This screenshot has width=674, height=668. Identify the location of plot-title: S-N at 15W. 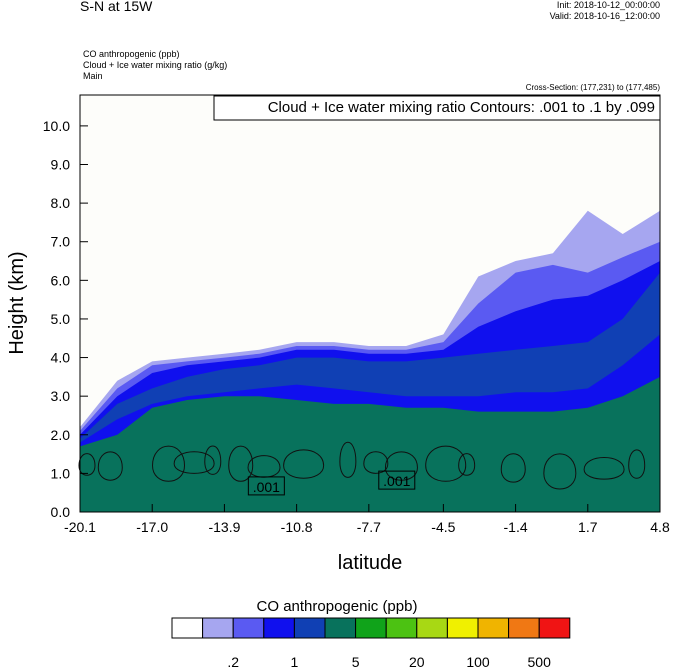
(116, 7).